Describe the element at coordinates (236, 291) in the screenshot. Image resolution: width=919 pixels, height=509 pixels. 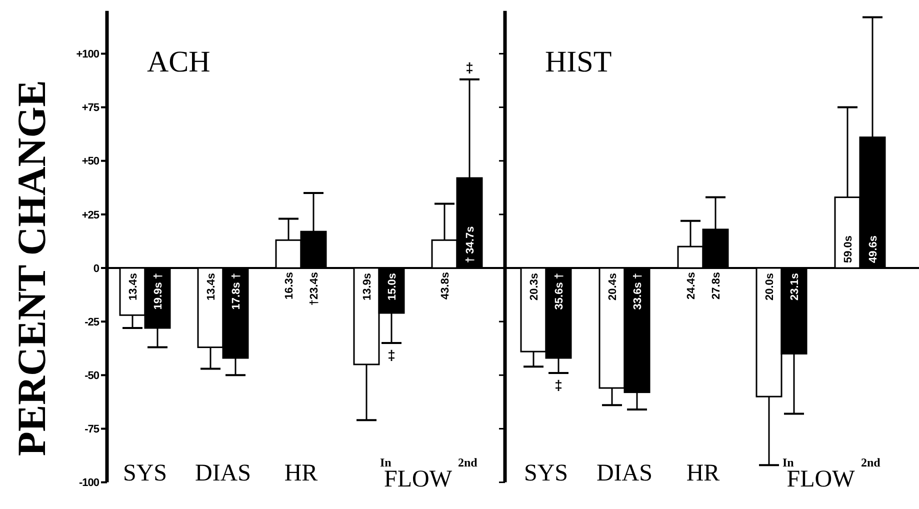
I see `annotation: 17.8s †` at that location.